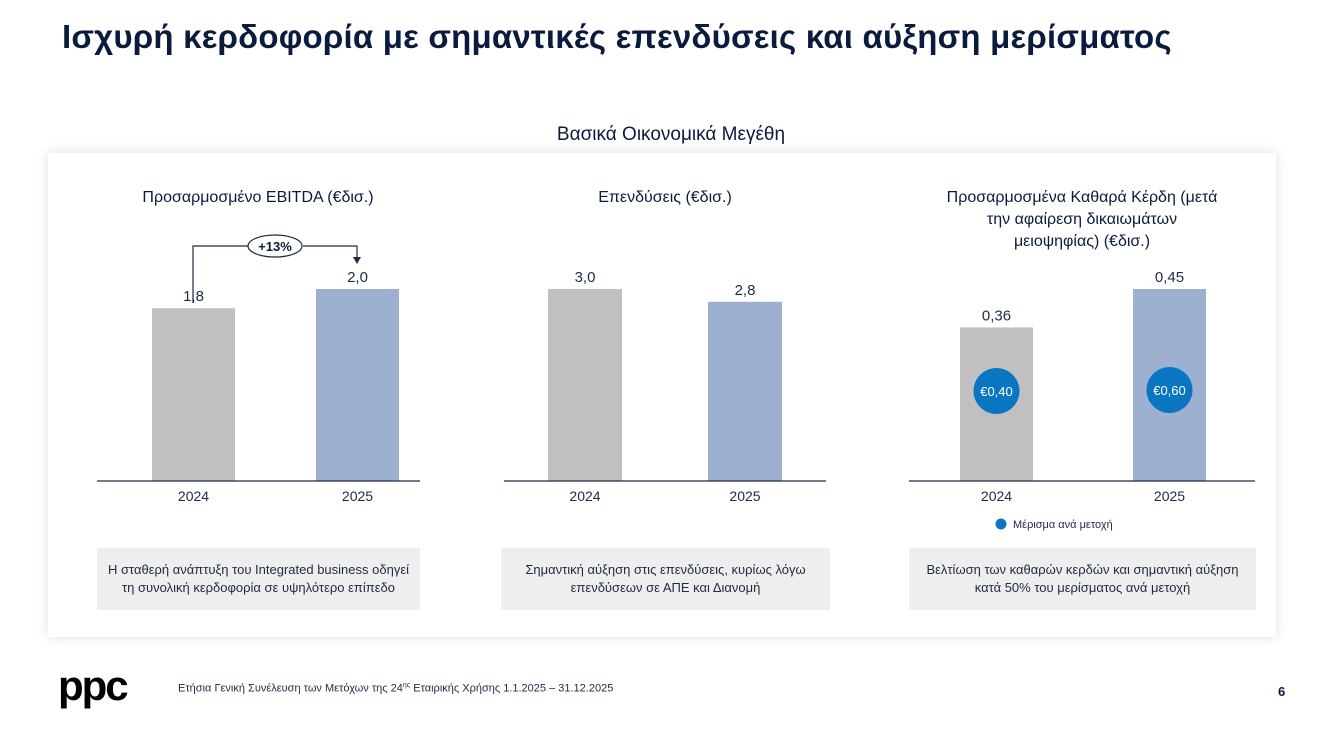 This screenshot has height=751, width=1342. Describe the element at coordinates (220, 274) in the screenshot. I see `growth-connector` at that location.